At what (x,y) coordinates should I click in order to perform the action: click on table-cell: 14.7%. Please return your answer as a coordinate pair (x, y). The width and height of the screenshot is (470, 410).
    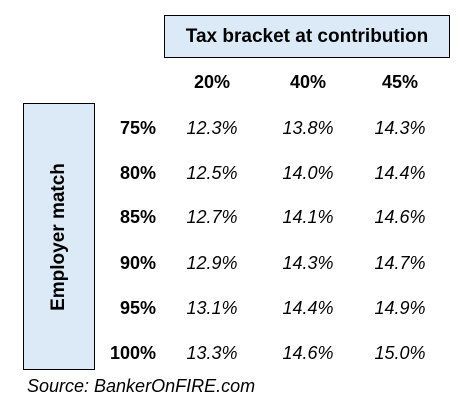
    Looking at the image, I should click on (400, 263).